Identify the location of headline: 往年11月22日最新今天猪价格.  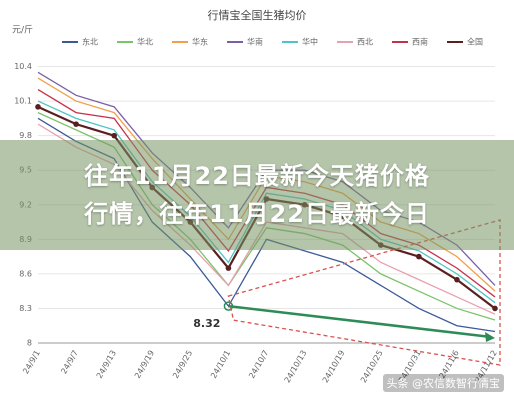
(257, 176).